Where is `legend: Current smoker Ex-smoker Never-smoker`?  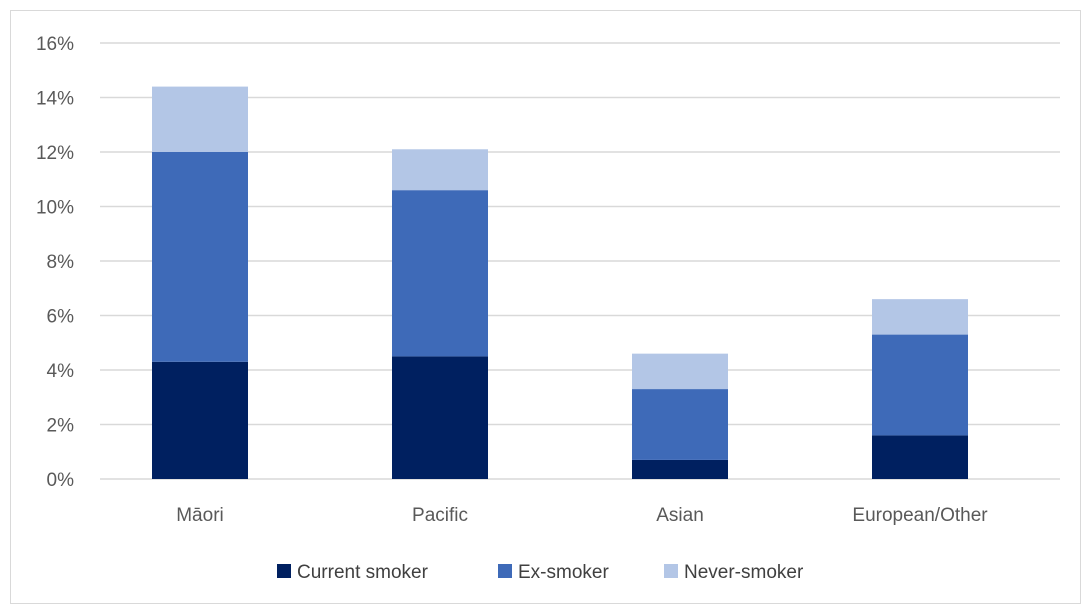 legend: Current smoker Ex-smoker Never-smoker is located at coordinates (540, 572).